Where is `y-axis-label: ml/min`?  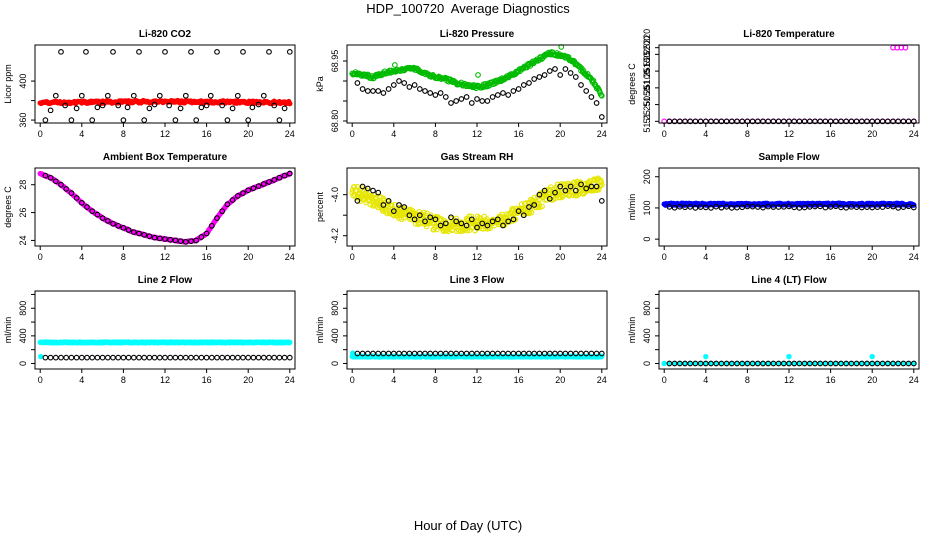
y-axis-label: ml/min is located at coordinates (632, 207).